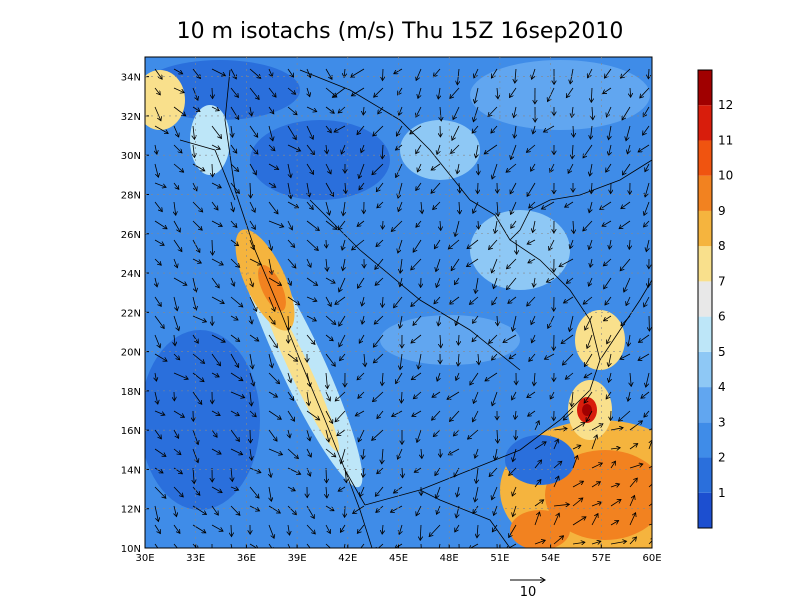 This screenshot has width=800, height=600. I want to click on colorbar-label: 11, so click(725, 140).